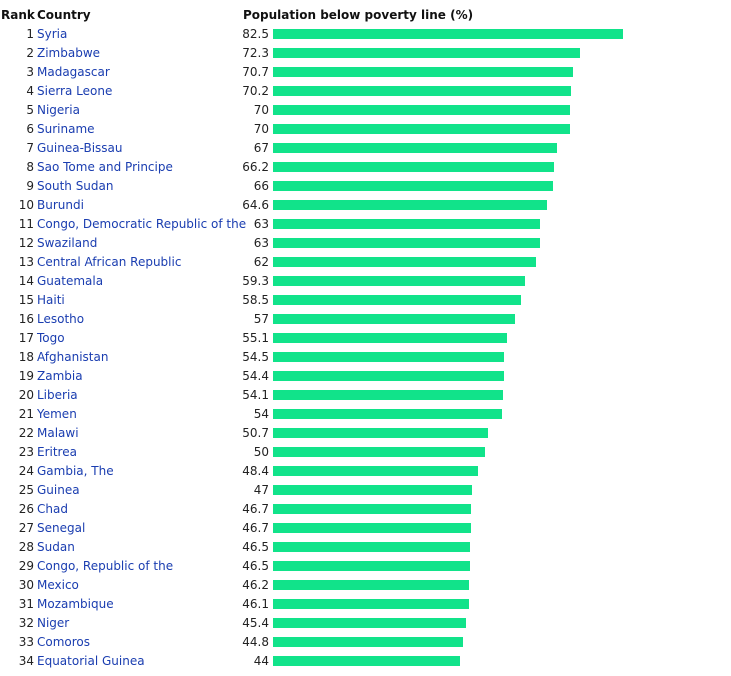 The height and width of the screenshot is (676, 731). What do you see at coordinates (91, 661) in the screenshot?
I see `country-link: Equatorial Guinea` at bounding box center [91, 661].